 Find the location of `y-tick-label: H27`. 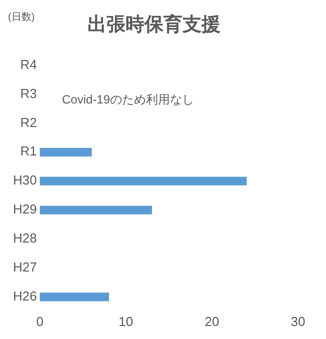

y-tick-label: H27 is located at coordinates (24, 267).